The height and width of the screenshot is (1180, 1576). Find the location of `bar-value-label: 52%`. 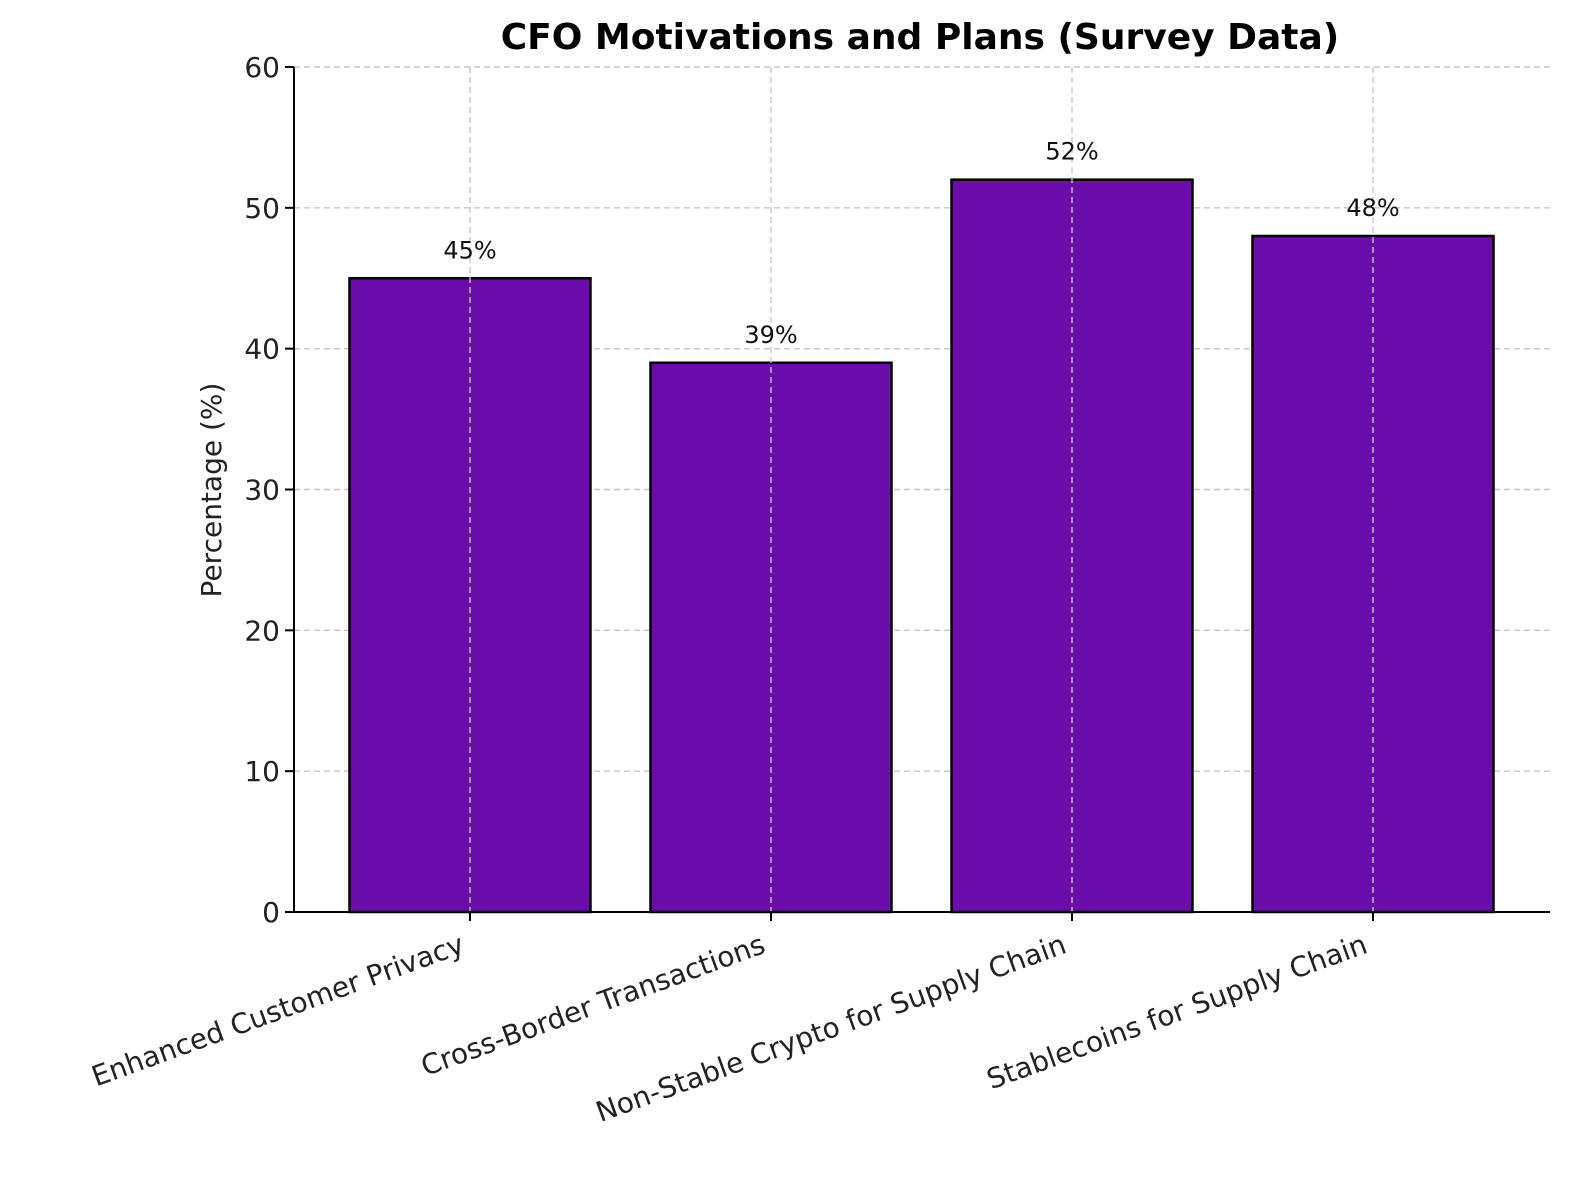

bar-value-label: 52% is located at coordinates (1071, 152).